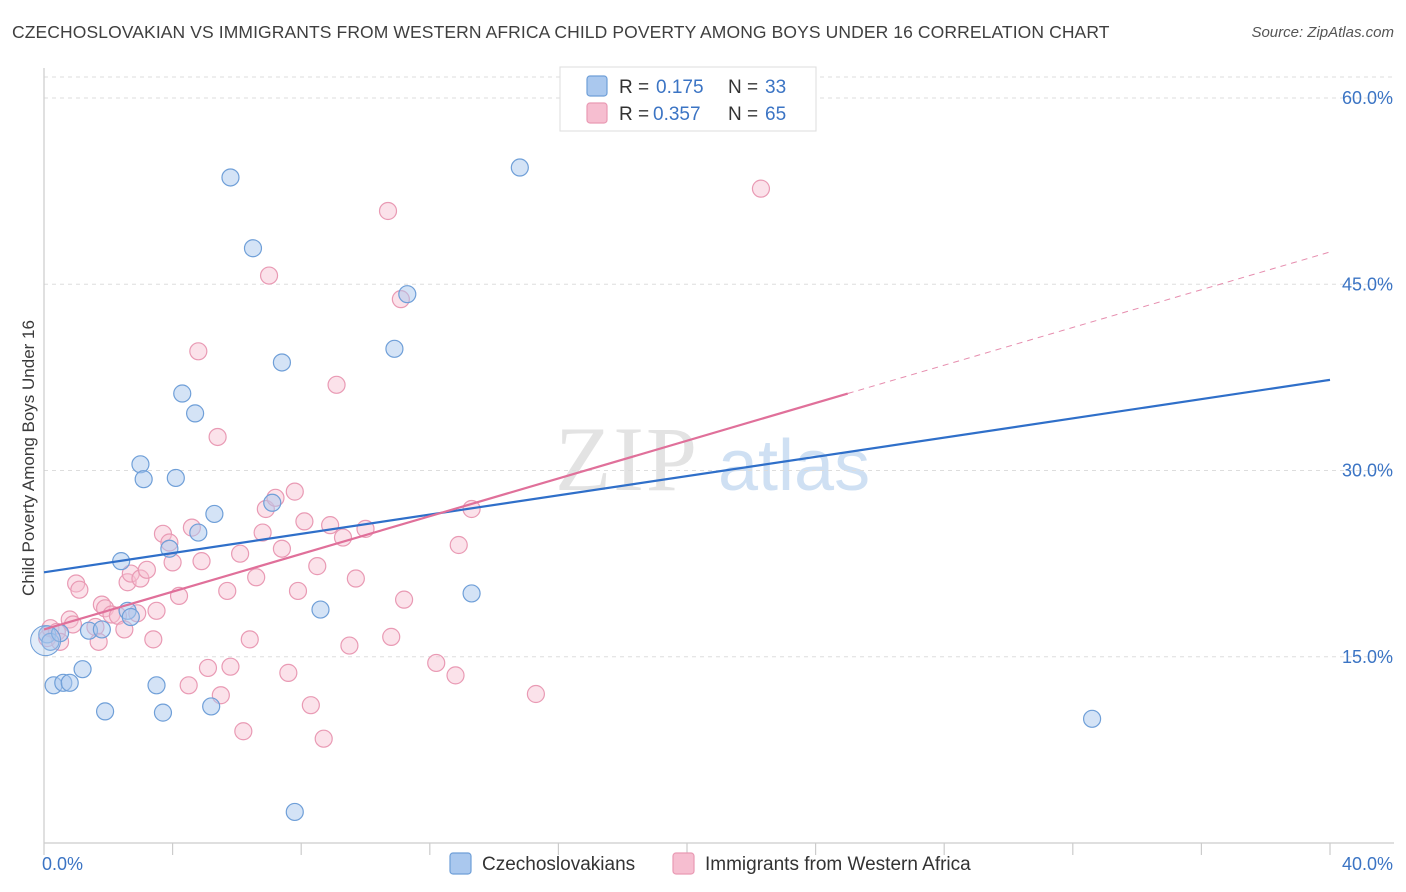 This screenshot has width=1406, height=892. What do you see at coordinates (1089, 322) in the screenshot?
I see `trend-line-western-africa-extension` at bounding box center [1089, 322].